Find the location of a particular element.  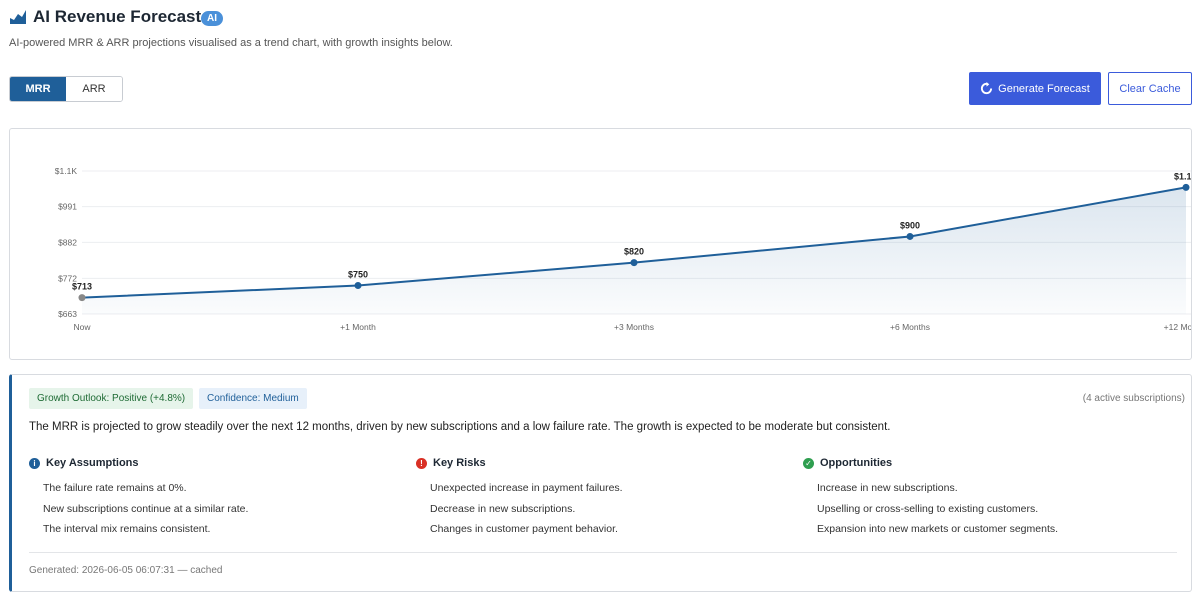

title: AI Revenue Forecast is located at coordinates (117, 16).